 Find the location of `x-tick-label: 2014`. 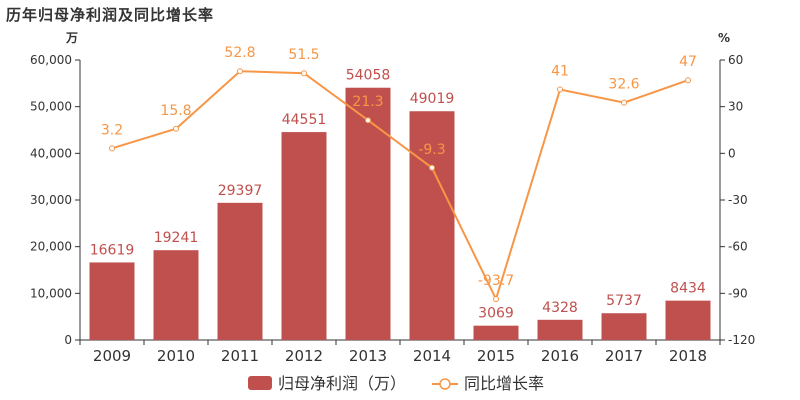

x-tick-label: 2014 is located at coordinates (432, 356).